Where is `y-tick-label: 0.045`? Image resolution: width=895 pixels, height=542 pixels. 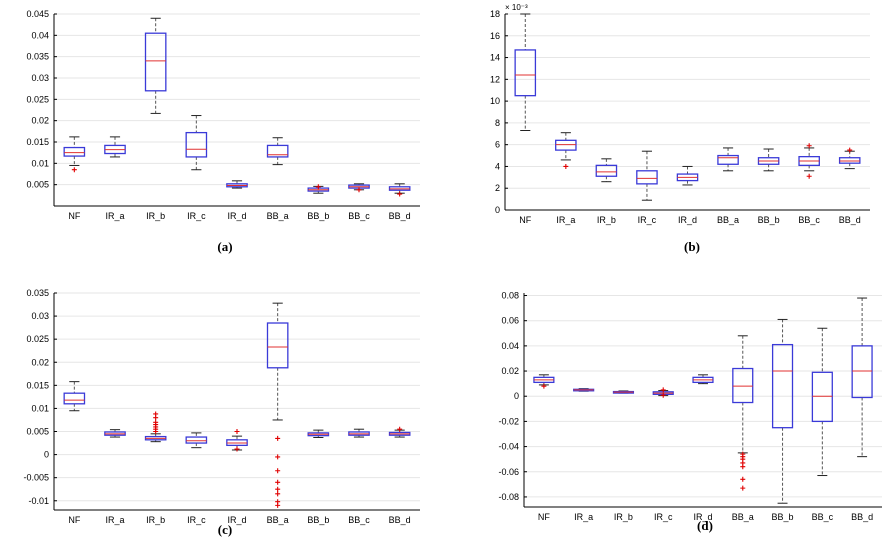 y-tick-label: 0.045 is located at coordinates (37, 14).